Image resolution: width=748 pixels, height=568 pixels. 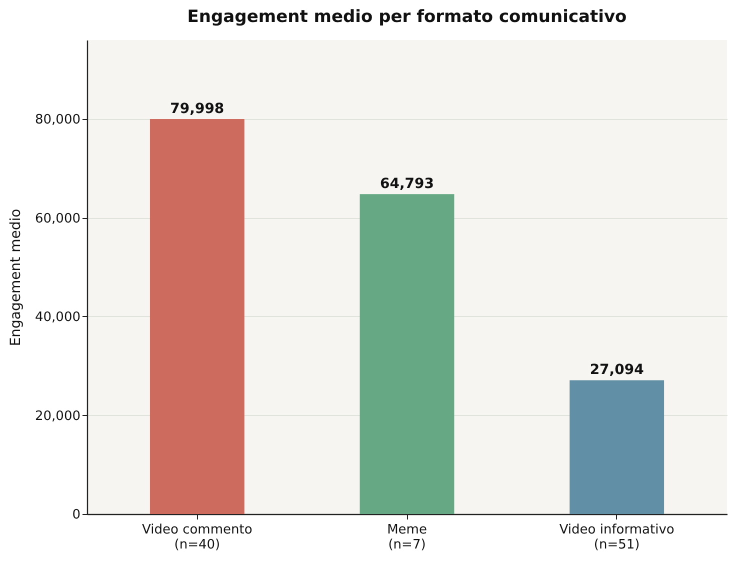 What do you see at coordinates (197, 109) in the screenshot?
I see `data-label: 79,998` at bounding box center [197, 109].